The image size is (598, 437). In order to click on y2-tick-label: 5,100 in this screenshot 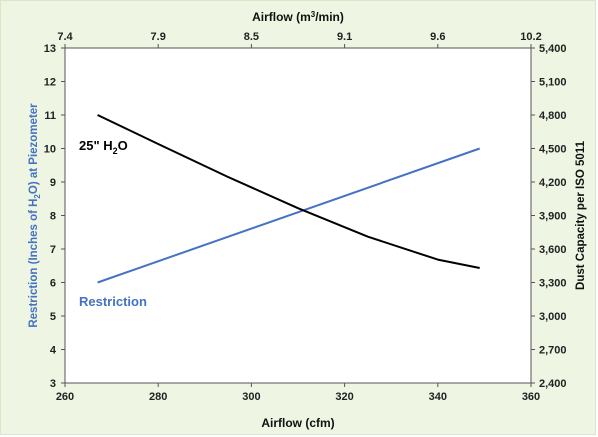, I will do `click(553, 83)`.